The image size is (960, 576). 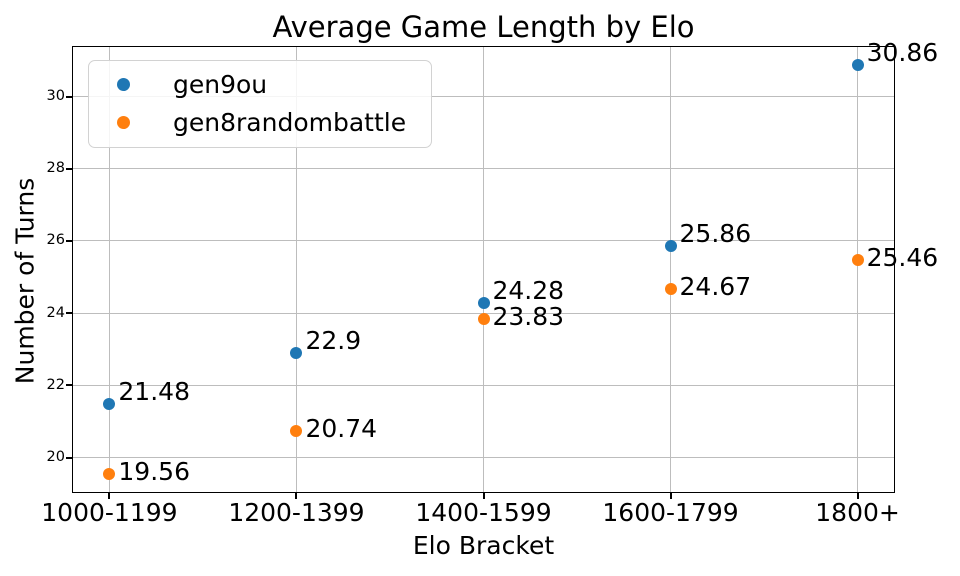 What do you see at coordinates (154, 392) in the screenshot?
I see `data-point-label: 21.48` at bounding box center [154, 392].